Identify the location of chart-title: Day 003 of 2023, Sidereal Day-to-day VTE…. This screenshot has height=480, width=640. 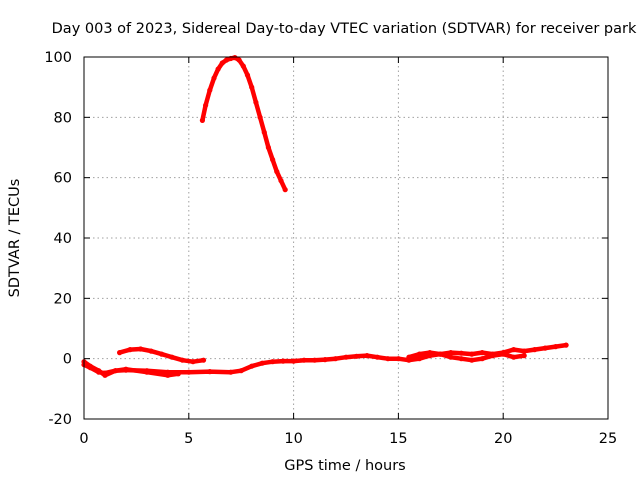
(344, 29).